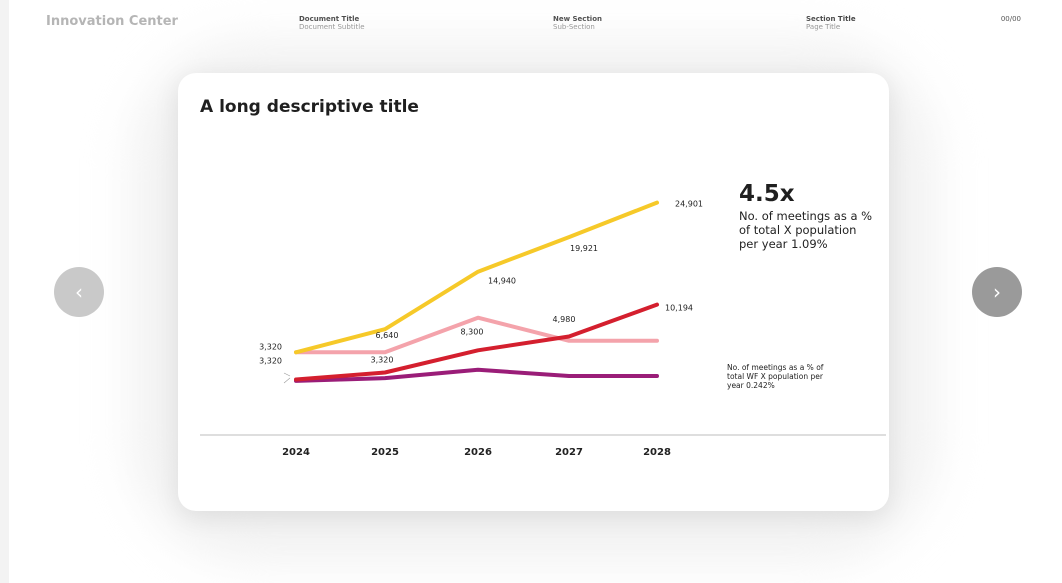 This screenshot has height=583, width=1062. Describe the element at coordinates (287, 380) in the screenshot. I see `leader-line-bottom` at that location.